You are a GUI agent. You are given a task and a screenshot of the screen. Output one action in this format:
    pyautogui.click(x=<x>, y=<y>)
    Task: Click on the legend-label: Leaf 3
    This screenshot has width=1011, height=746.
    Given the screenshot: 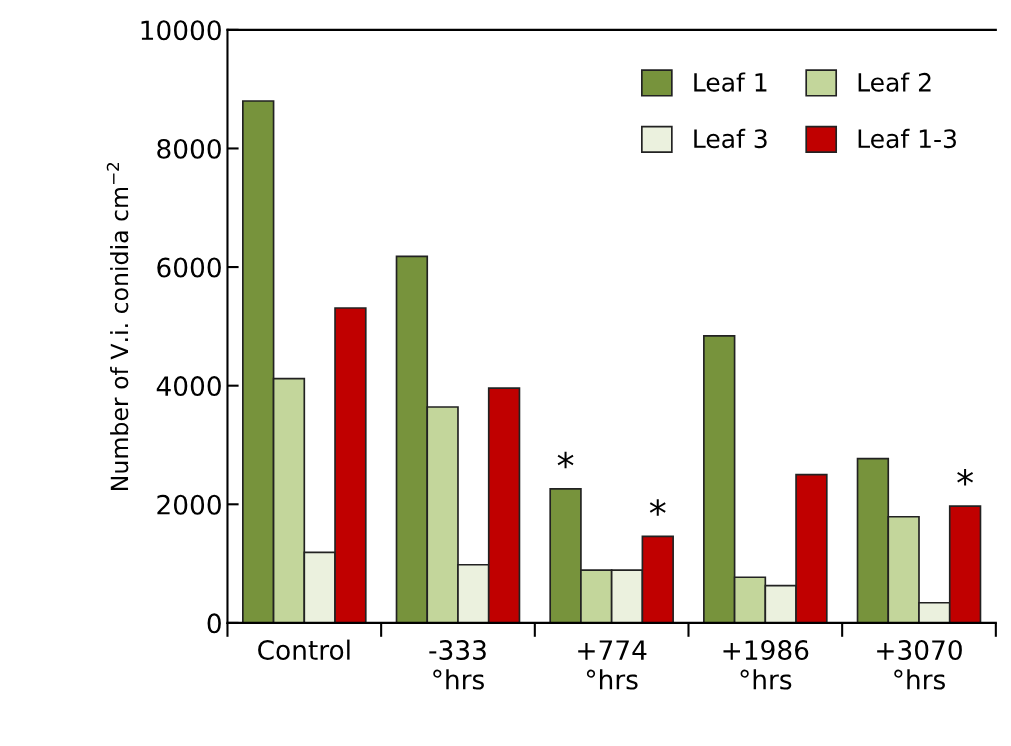 What is the action you would take?
    pyautogui.click(x=730, y=138)
    